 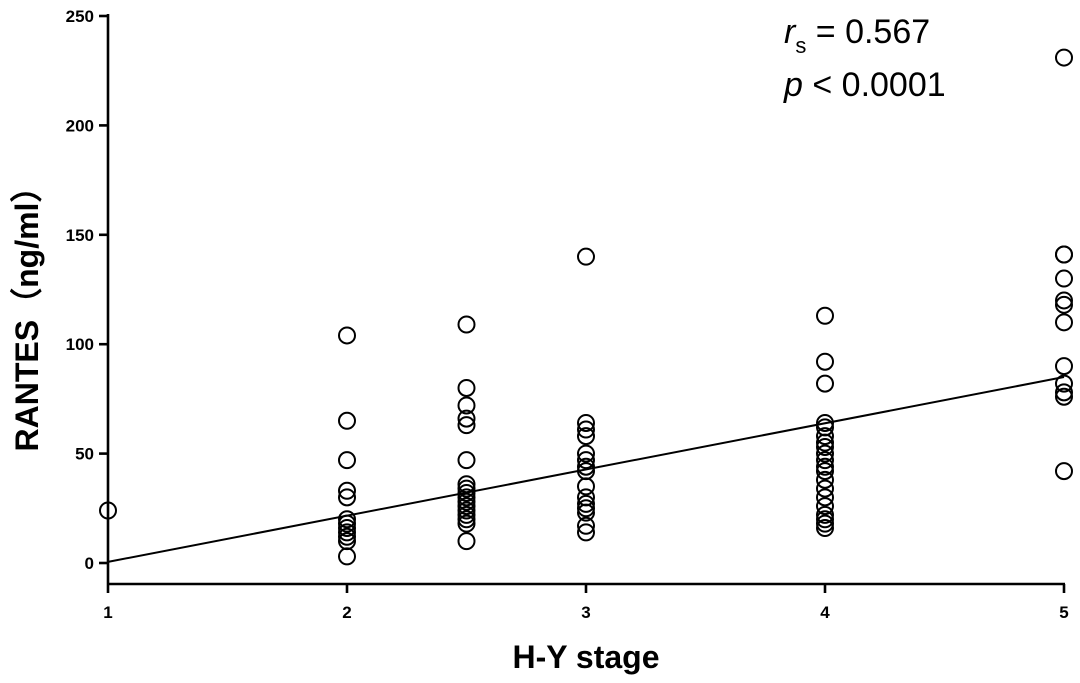 I want to click on y-axis-title: RANTES（ng/ml）, so click(x=27, y=311).